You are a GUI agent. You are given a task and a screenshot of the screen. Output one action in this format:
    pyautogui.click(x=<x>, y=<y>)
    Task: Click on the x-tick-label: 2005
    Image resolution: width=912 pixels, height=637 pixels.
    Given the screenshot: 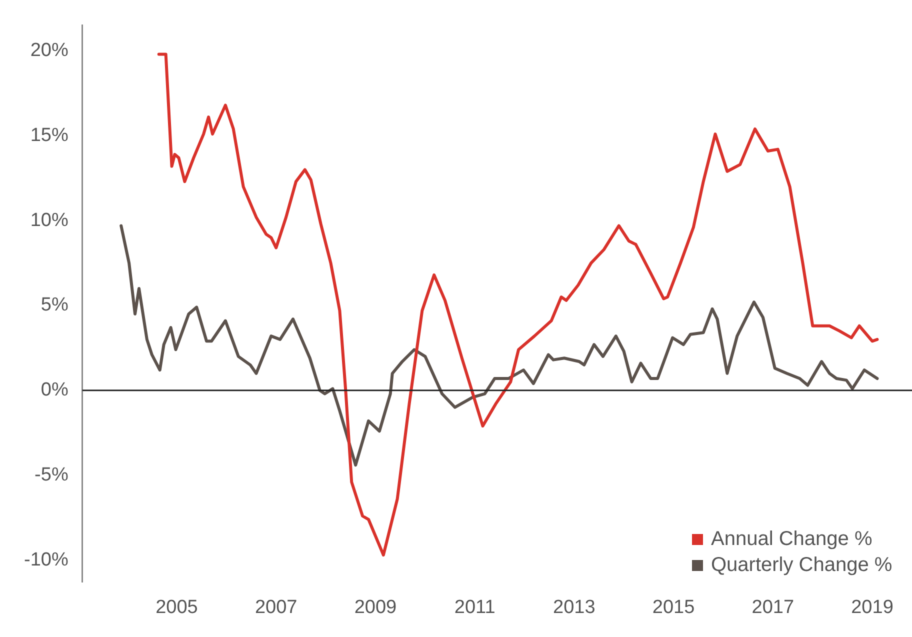 What is the action you would take?
    pyautogui.click(x=177, y=607)
    